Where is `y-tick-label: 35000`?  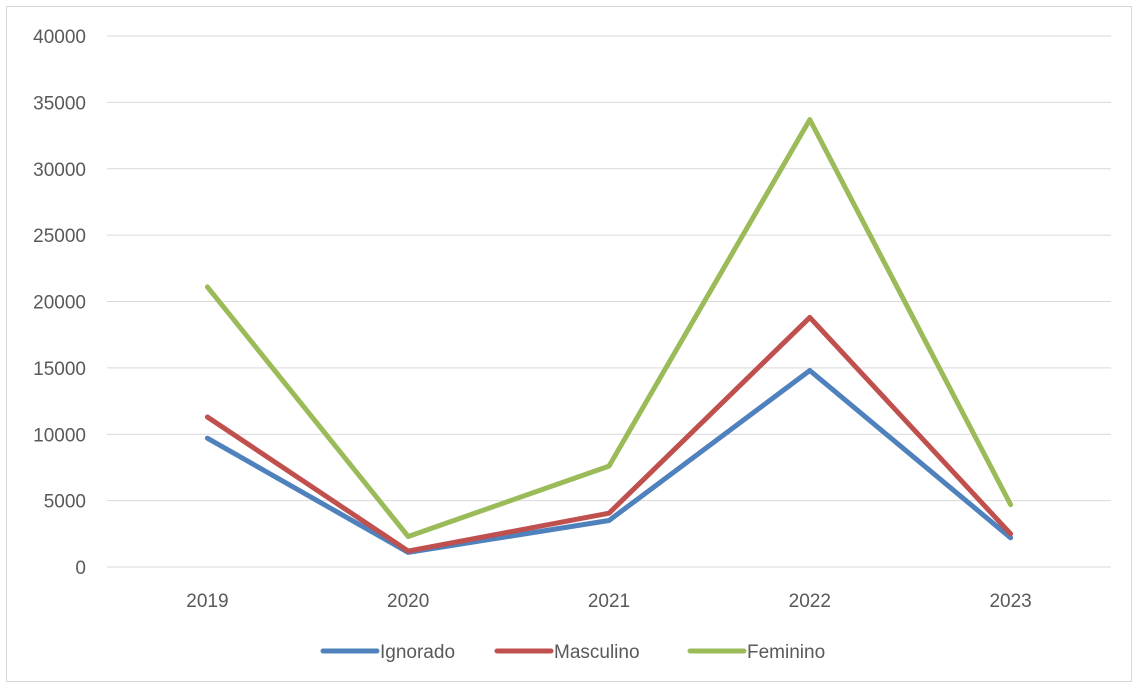
y-tick-label: 35000 is located at coordinates (59, 103).